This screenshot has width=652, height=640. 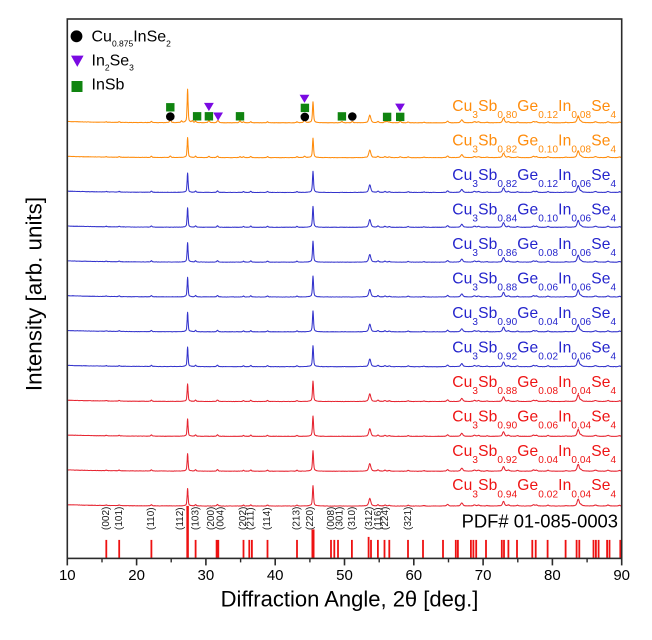 I want to click on svg-text: 30, so click(x=206, y=575).